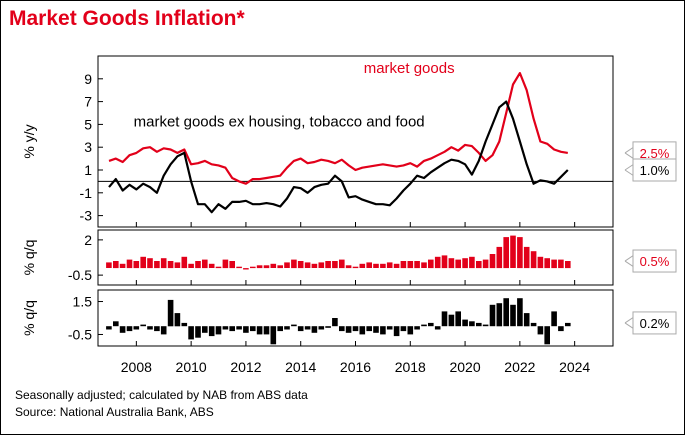  Describe the element at coordinates (88, 147) in the screenshot. I see `panel-1-ytick-label: 3` at that location.